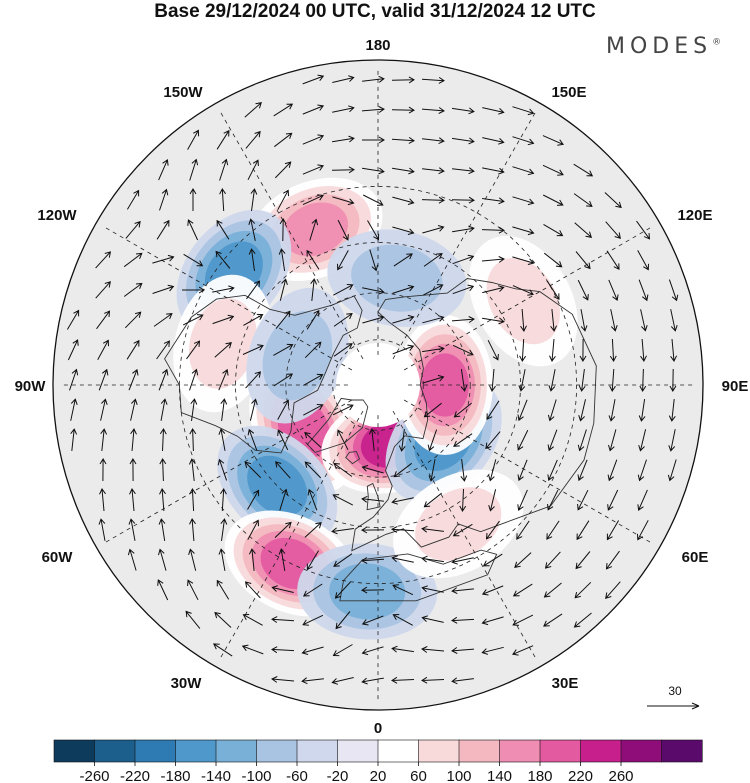 The height and width of the screenshot is (783, 750). Describe the element at coordinates (539, 775) in the screenshot. I see `colorbar-tick-label: 180` at that location.